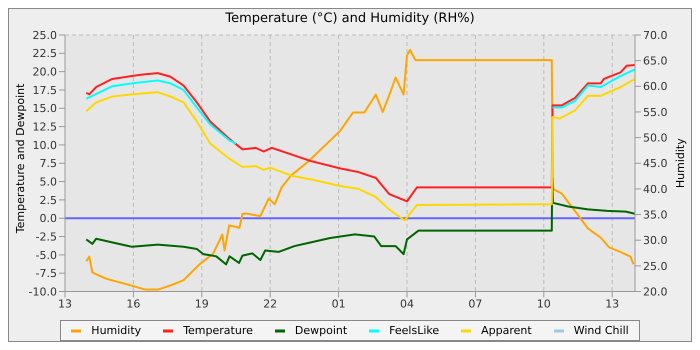 The width and height of the screenshot is (700, 350). What do you see at coordinates (48, 200) in the screenshot?
I see `y-tick-label: 2.5` at bounding box center [48, 200].